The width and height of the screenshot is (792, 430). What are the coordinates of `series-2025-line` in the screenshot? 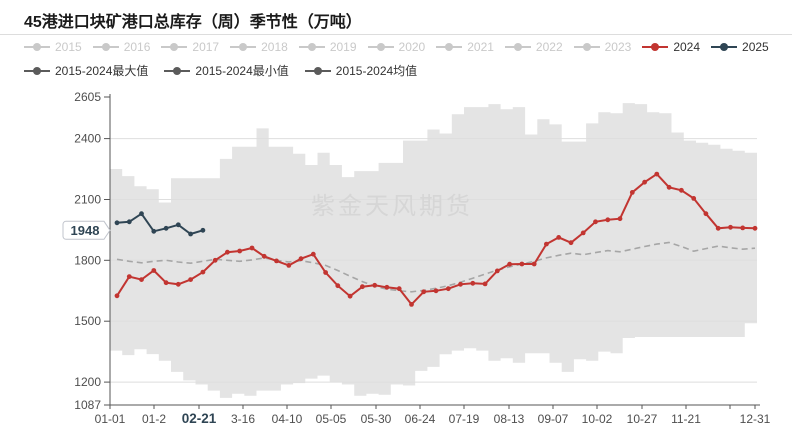 It's located at (160, 224).